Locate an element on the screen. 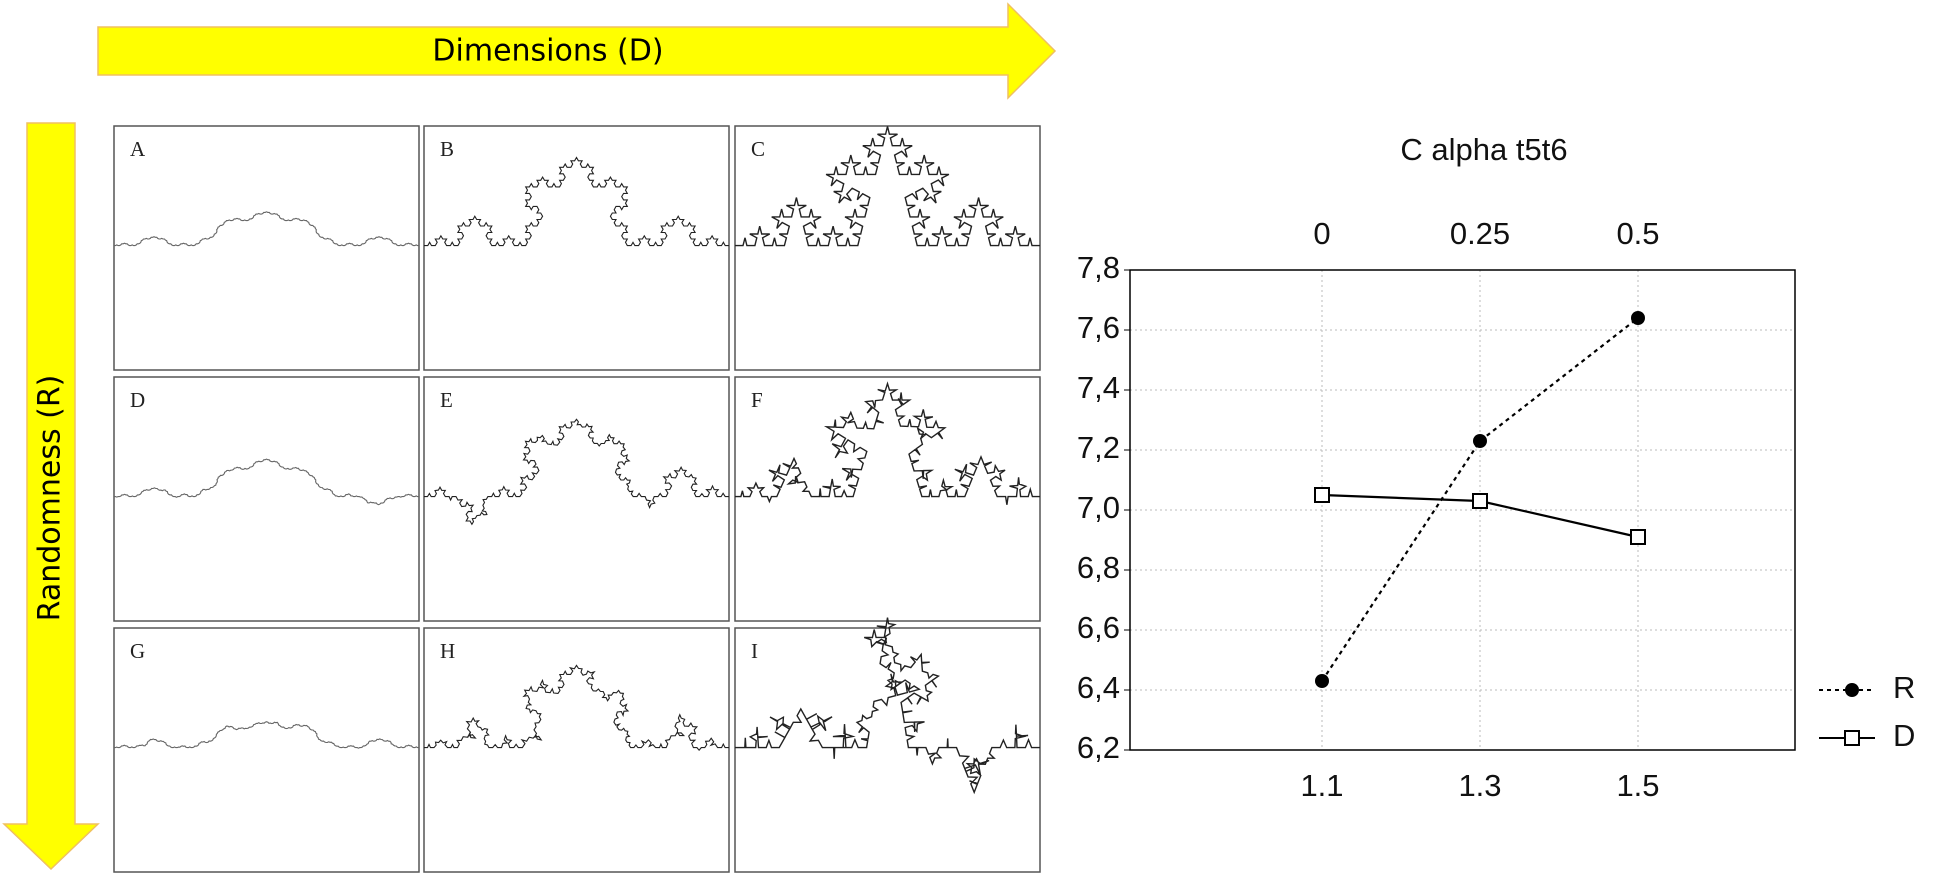 This screenshot has width=1941, height=879. randomness-arrow is located at coordinates (51, 496).